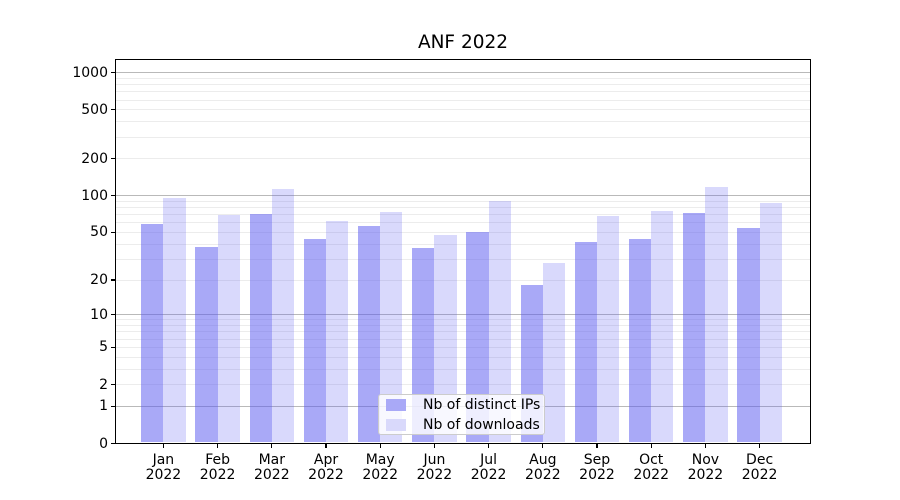  I want to click on x-tick-label: Nov 2022, so click(705, 467).